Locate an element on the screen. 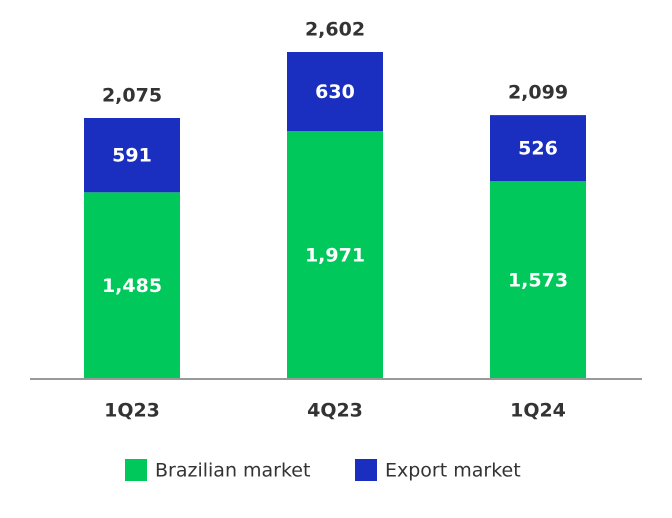 This screenshot has width=672, height=518. value-label: 591 is located at coordinates (132, 156).